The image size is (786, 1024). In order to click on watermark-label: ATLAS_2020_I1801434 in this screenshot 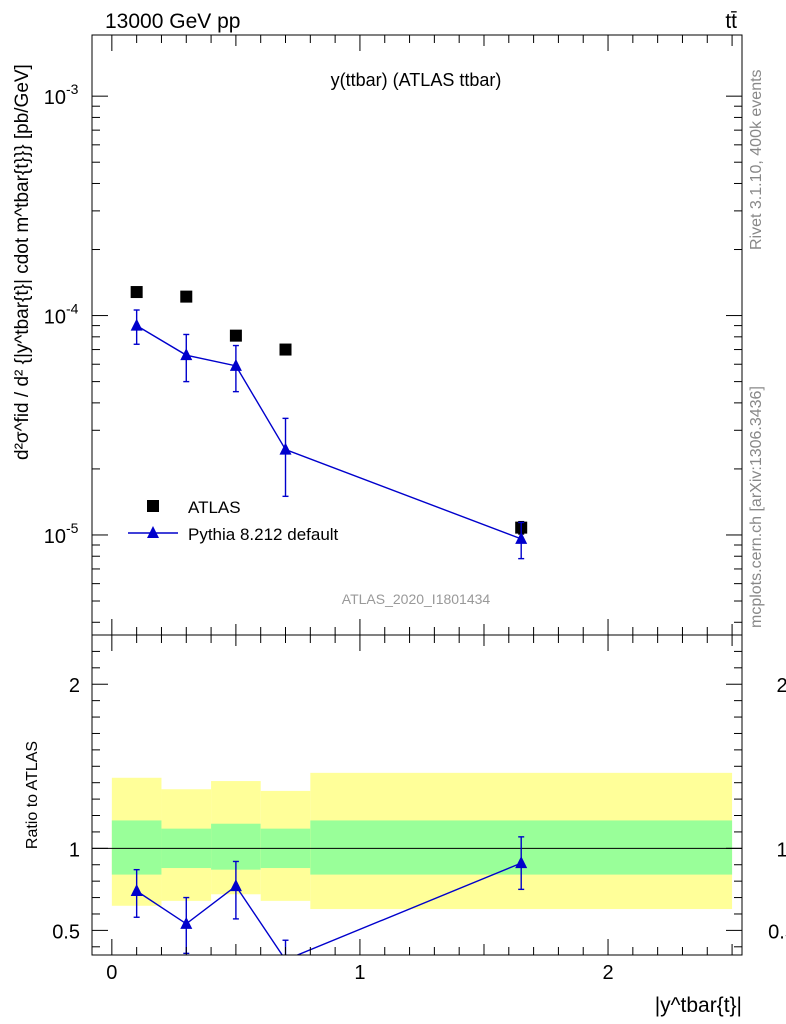, I will do `click(416, 599)`.